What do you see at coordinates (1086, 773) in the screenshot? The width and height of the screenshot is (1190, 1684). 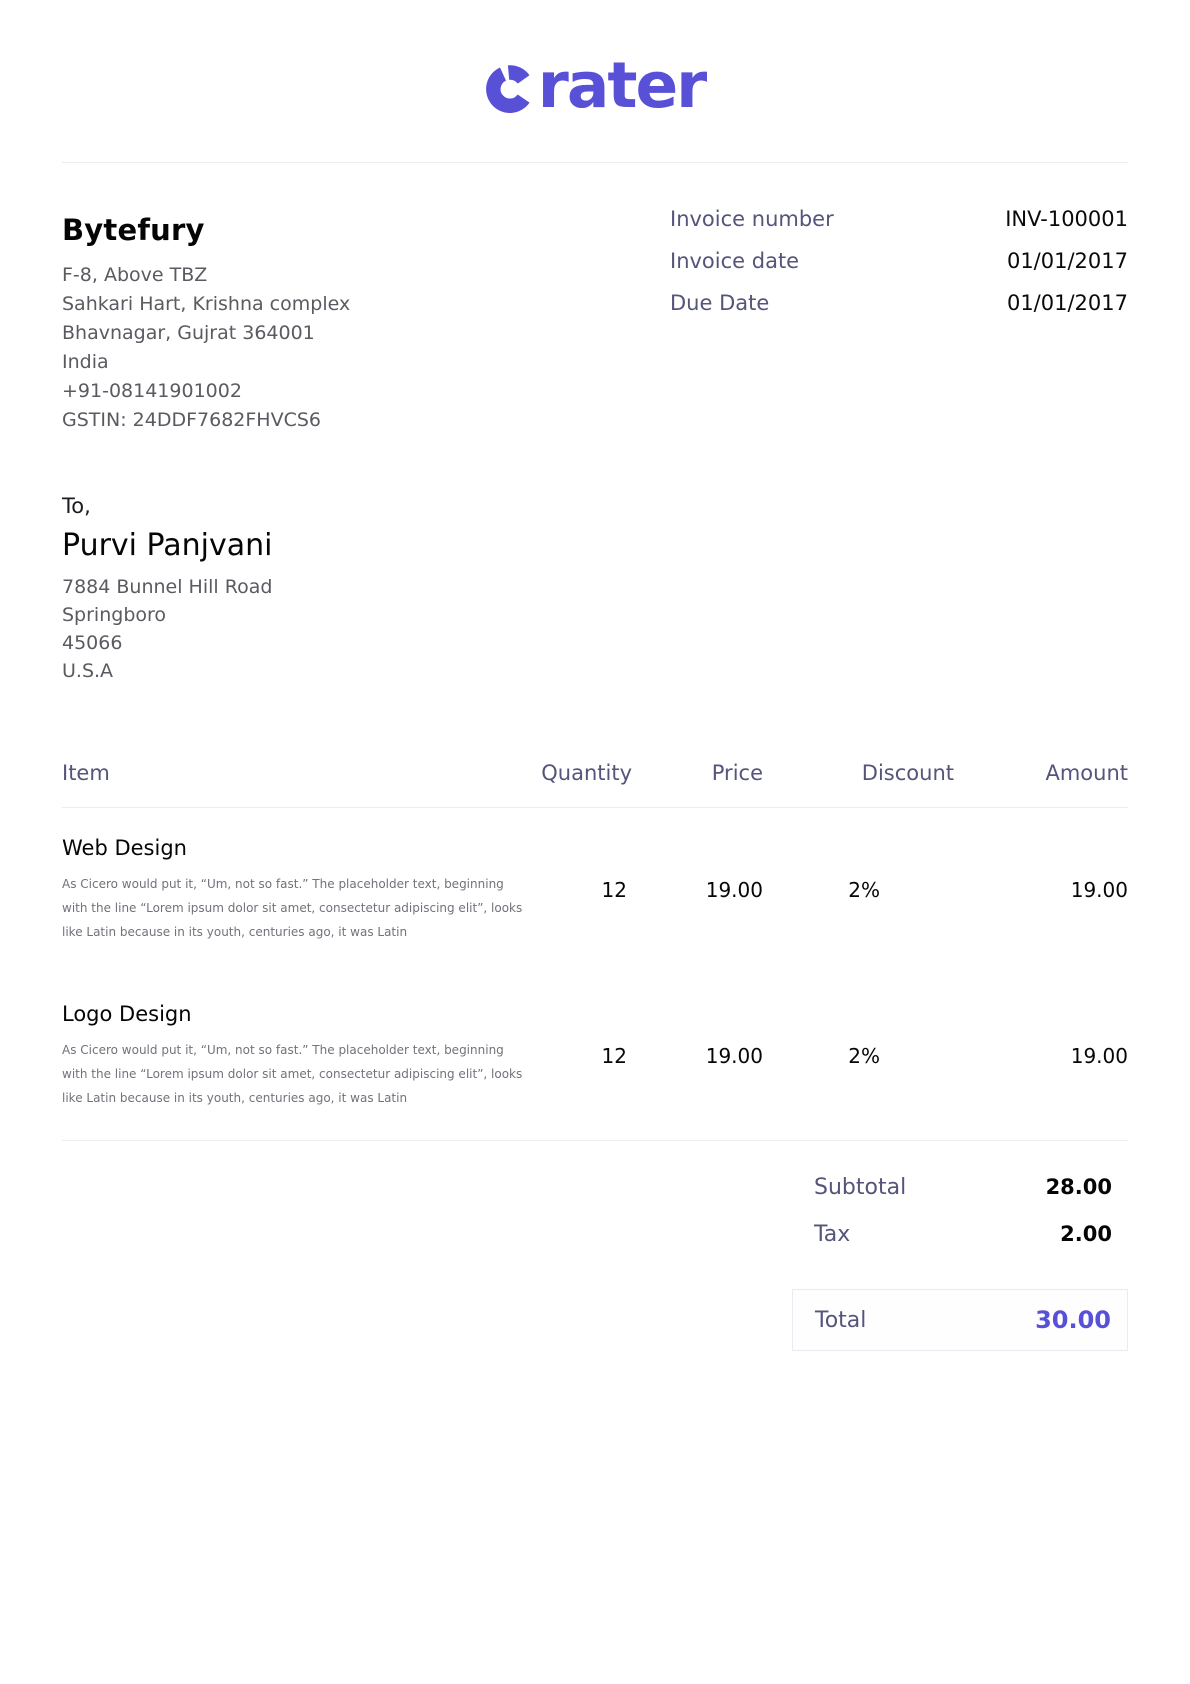 I see `column-header-amount: Amount` at bounding box center [1086, 773].